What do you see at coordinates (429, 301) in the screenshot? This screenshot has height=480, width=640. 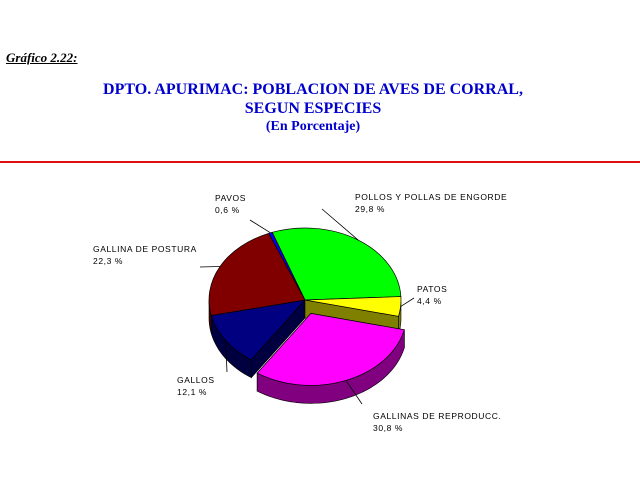 I see `slice-value-label-1: 4,4 %` at bounding box center [429, 301].